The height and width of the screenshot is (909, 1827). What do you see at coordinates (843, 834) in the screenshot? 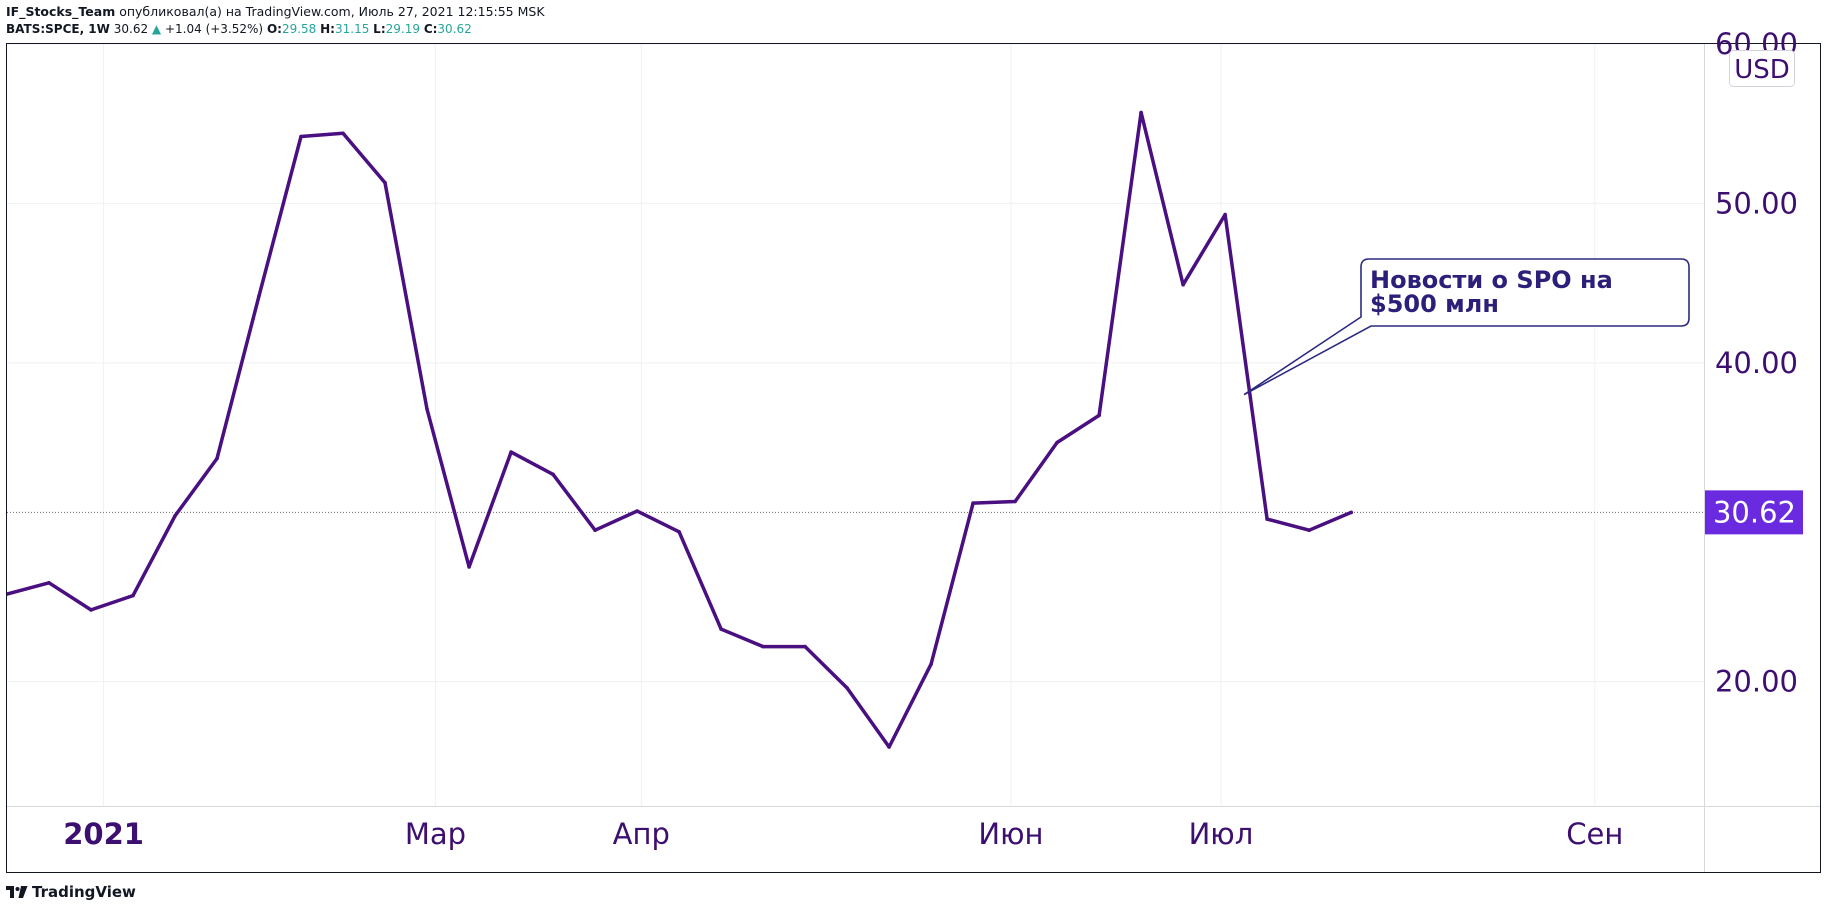
I see `time-axis: 2021 Мар Апр Июн Июл Сен` at bounding box center [843, 834].